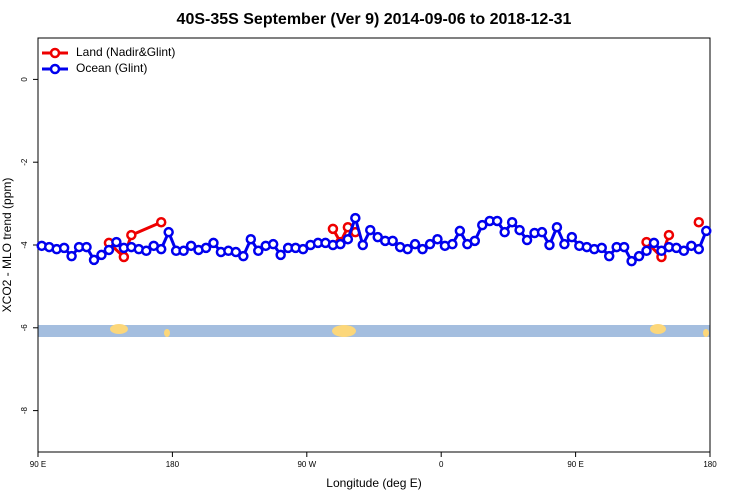  What do you see at coordinates (24, 162) in the screenshot?
I see `y-tick-label: -2` at bounding box center [24, 162].